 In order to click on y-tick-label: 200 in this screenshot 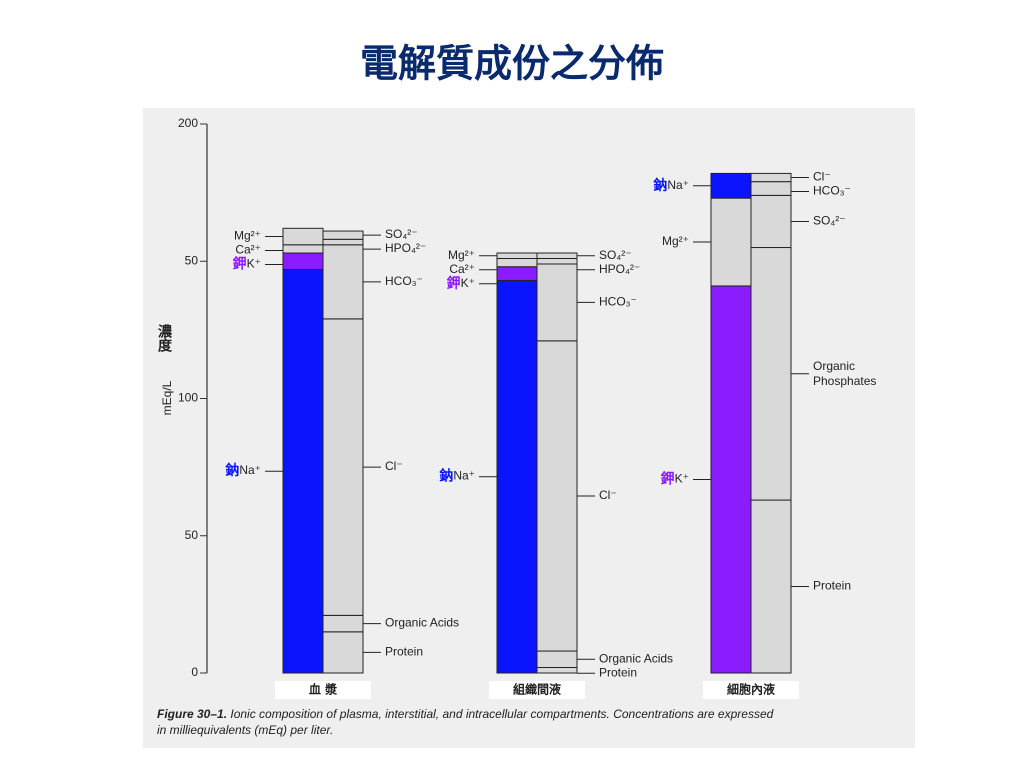, I will do `click(188, 123)`.